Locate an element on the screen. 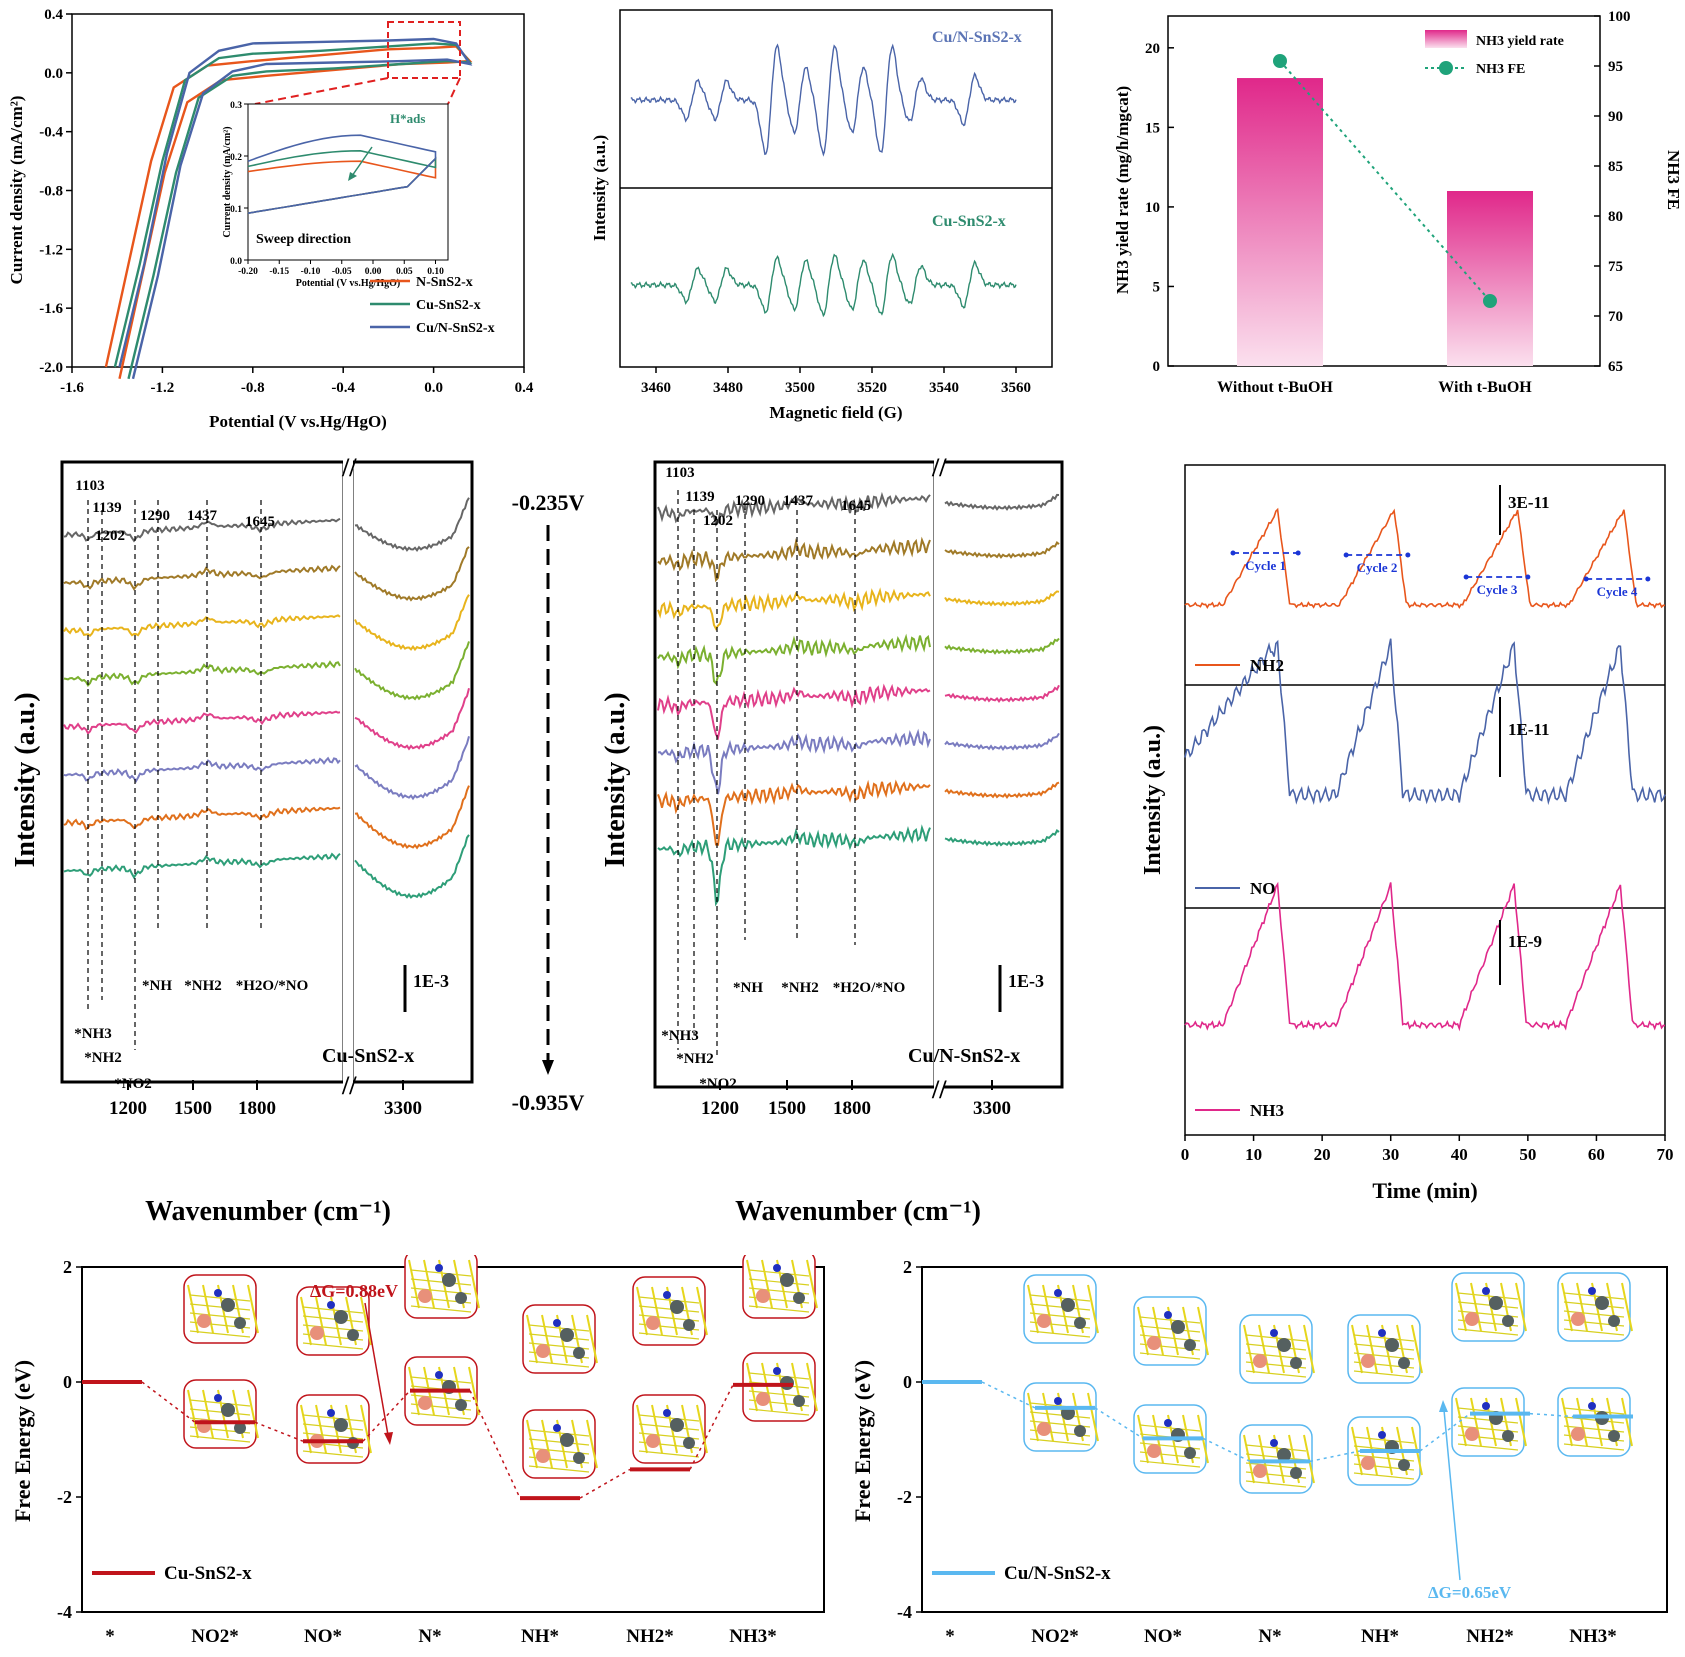 The image size is (1685, 1657). ir-cu-lines is located at coordinates (266, 698).